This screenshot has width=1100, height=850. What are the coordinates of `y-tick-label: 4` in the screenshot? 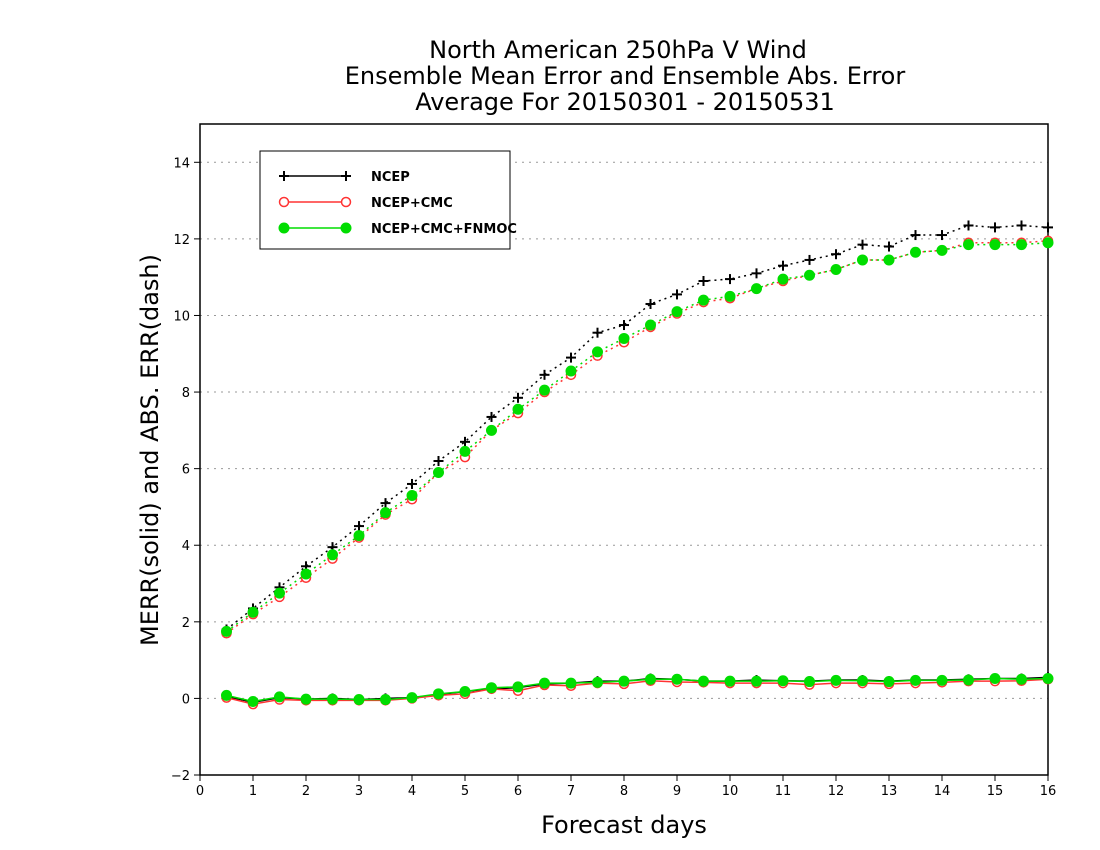 It's located at (186, 546).